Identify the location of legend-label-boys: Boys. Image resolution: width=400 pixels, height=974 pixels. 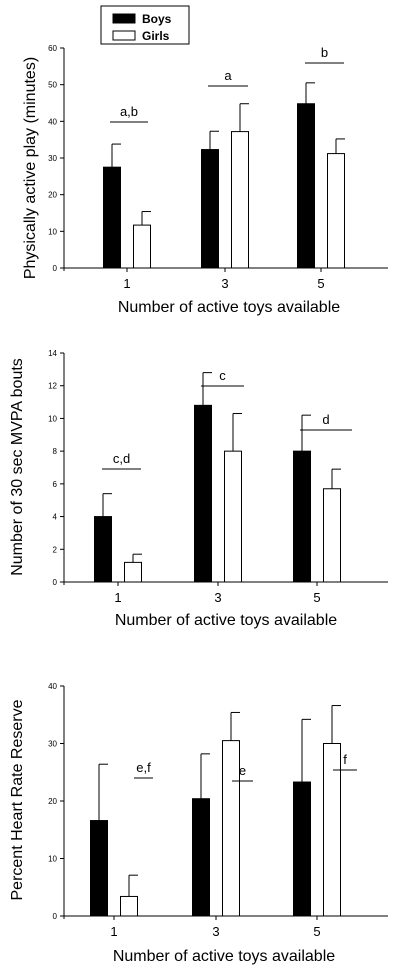
(157, 19).